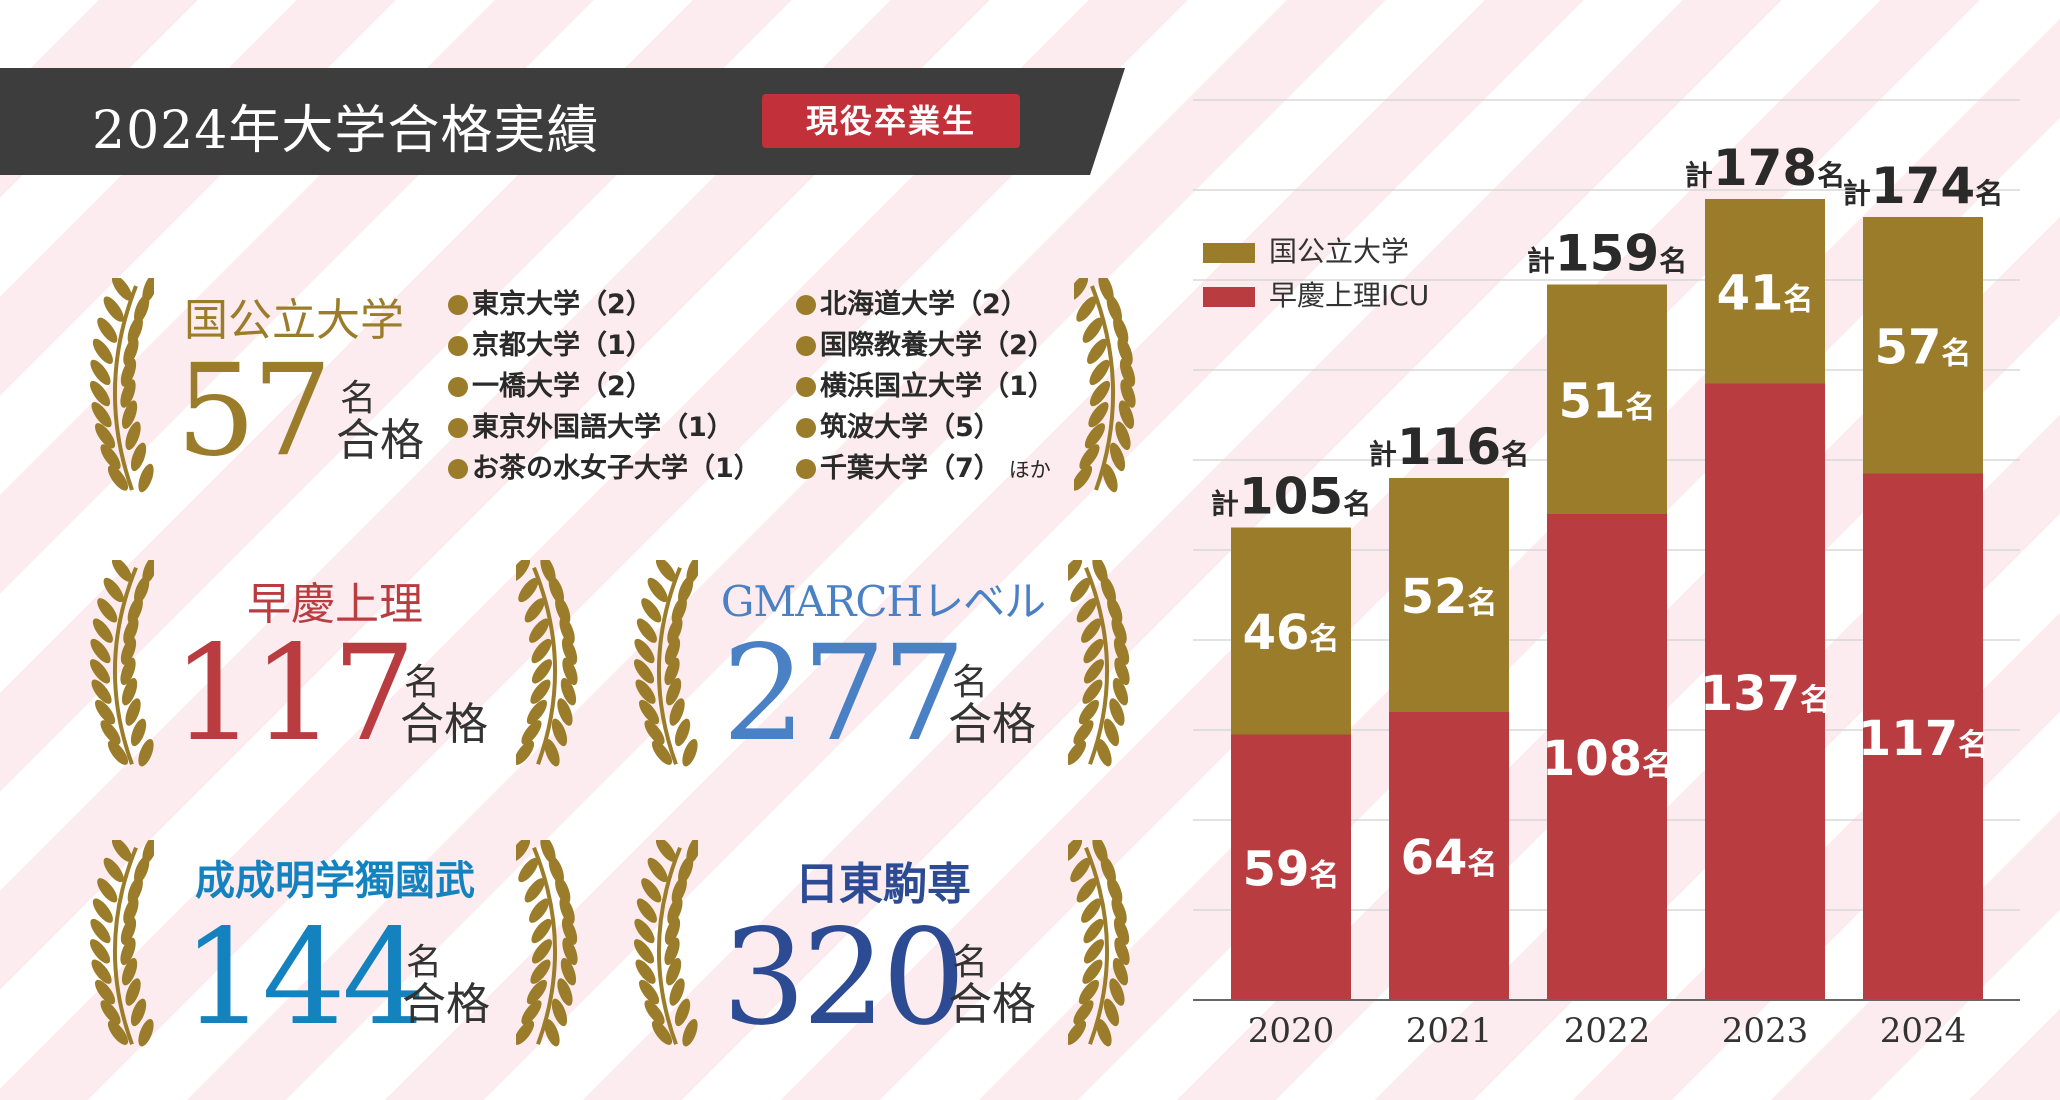 Image resolution: width=2060 pixels, height=1100 pixels. What do you see at coordinates (806, 469) in the screenshot?
I see `bullet-icon` at bounding box center [806, 469].